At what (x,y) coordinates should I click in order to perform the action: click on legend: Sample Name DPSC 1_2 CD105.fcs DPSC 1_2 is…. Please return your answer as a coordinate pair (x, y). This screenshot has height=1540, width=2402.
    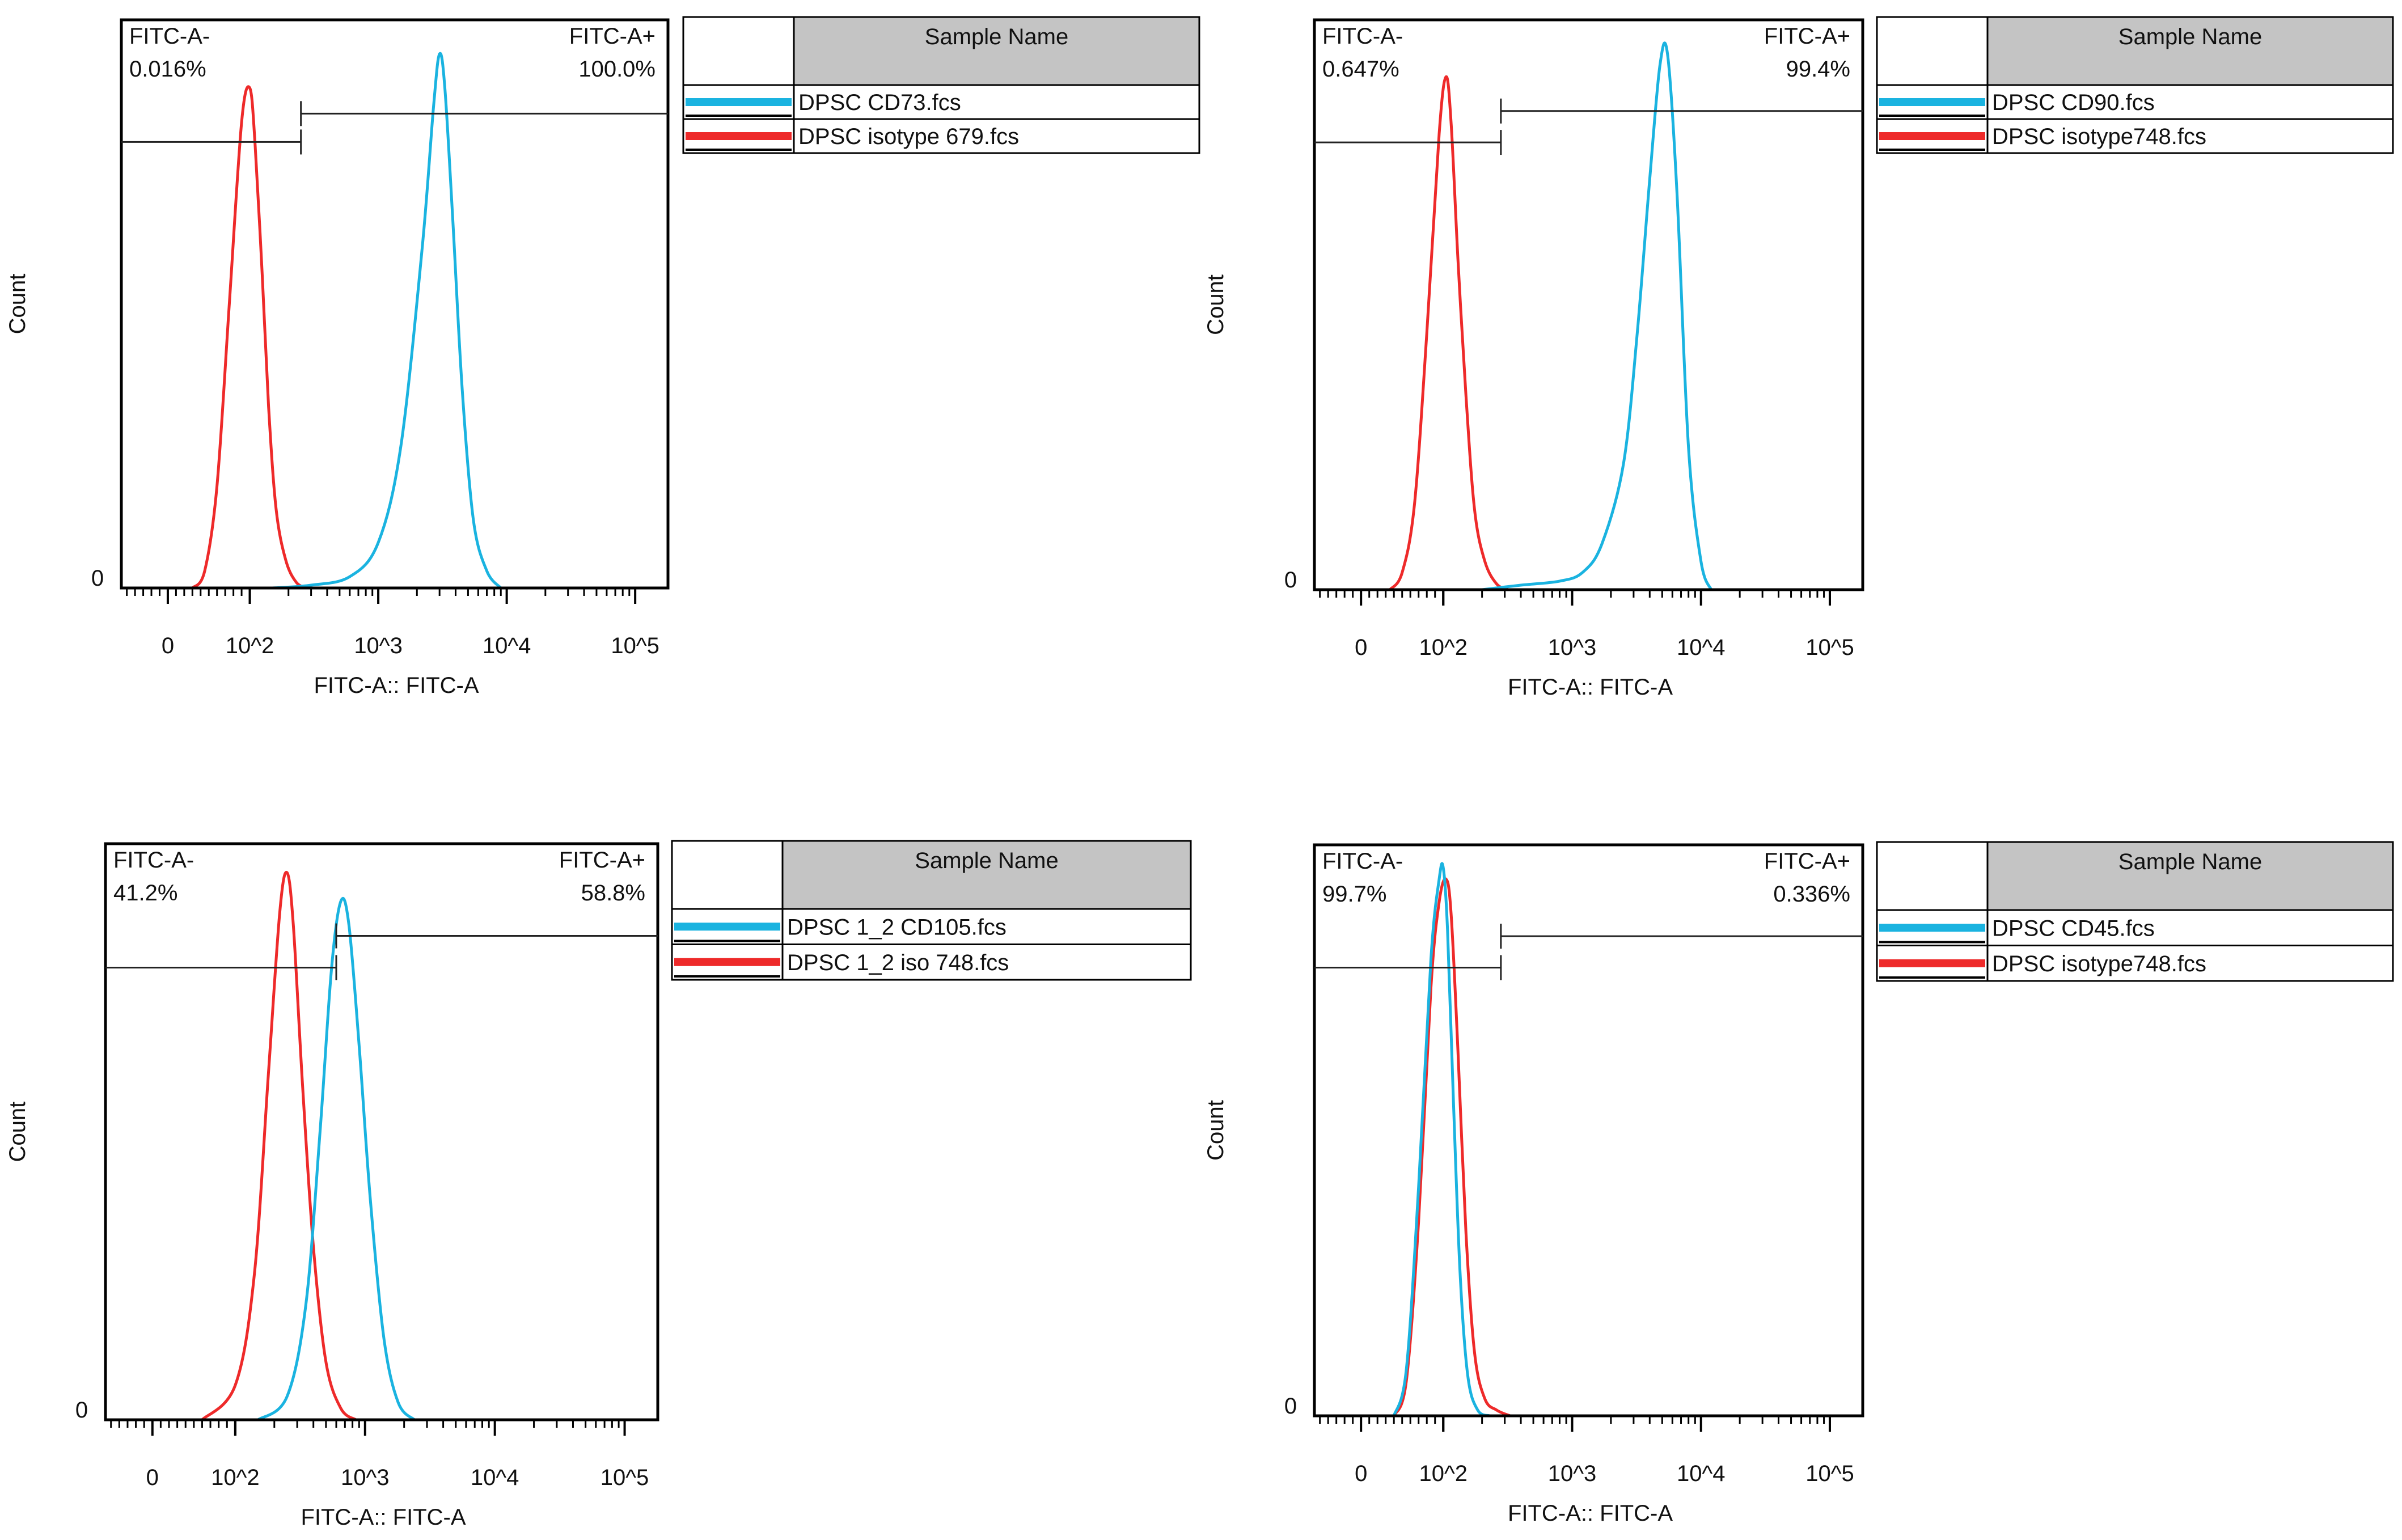
    Looking at the image, I should click on (931, 910).